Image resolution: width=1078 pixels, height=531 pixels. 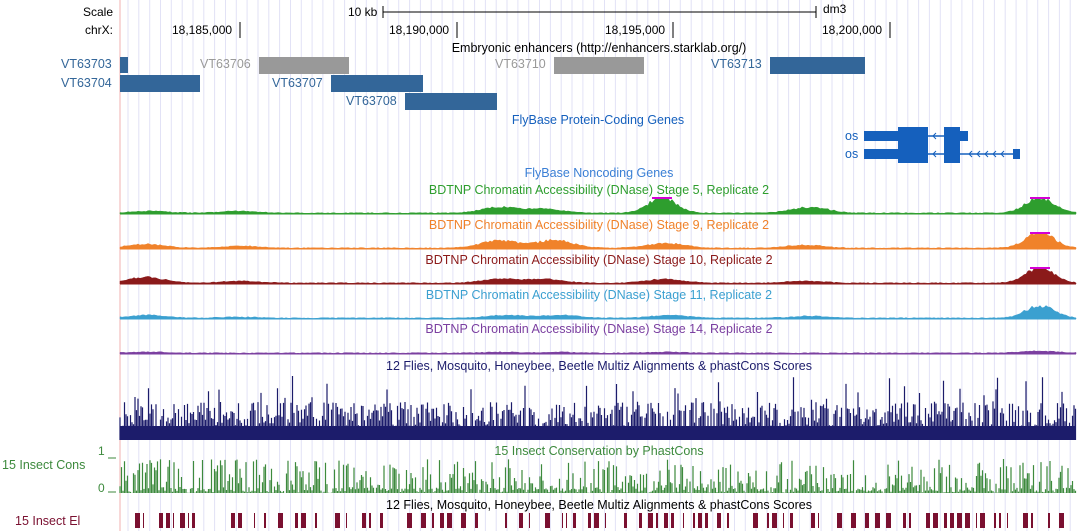 I want to click on enhancer-label-vt63703: VT63703, so click(x=86, y=64).